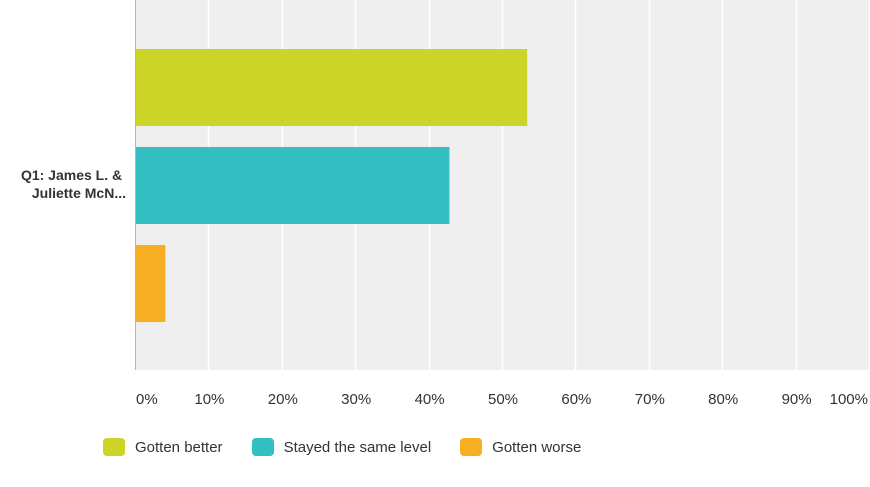 This screenshot has width=870, height=487. Describe the element at coordinates (650, 399) in the screenshot. I see `x-tick-label: 70%` at that location.